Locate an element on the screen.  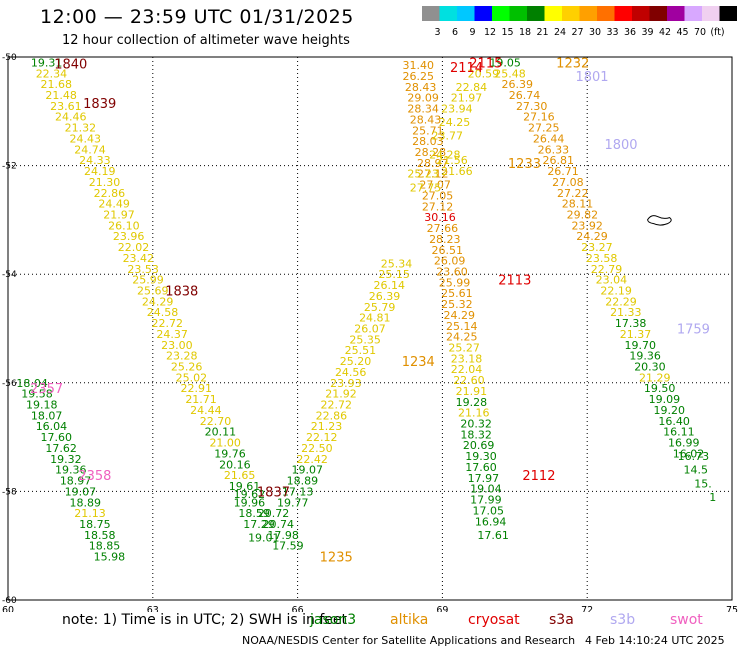
wave-height-reading: 27.30 is located at coordinates (532, 106).